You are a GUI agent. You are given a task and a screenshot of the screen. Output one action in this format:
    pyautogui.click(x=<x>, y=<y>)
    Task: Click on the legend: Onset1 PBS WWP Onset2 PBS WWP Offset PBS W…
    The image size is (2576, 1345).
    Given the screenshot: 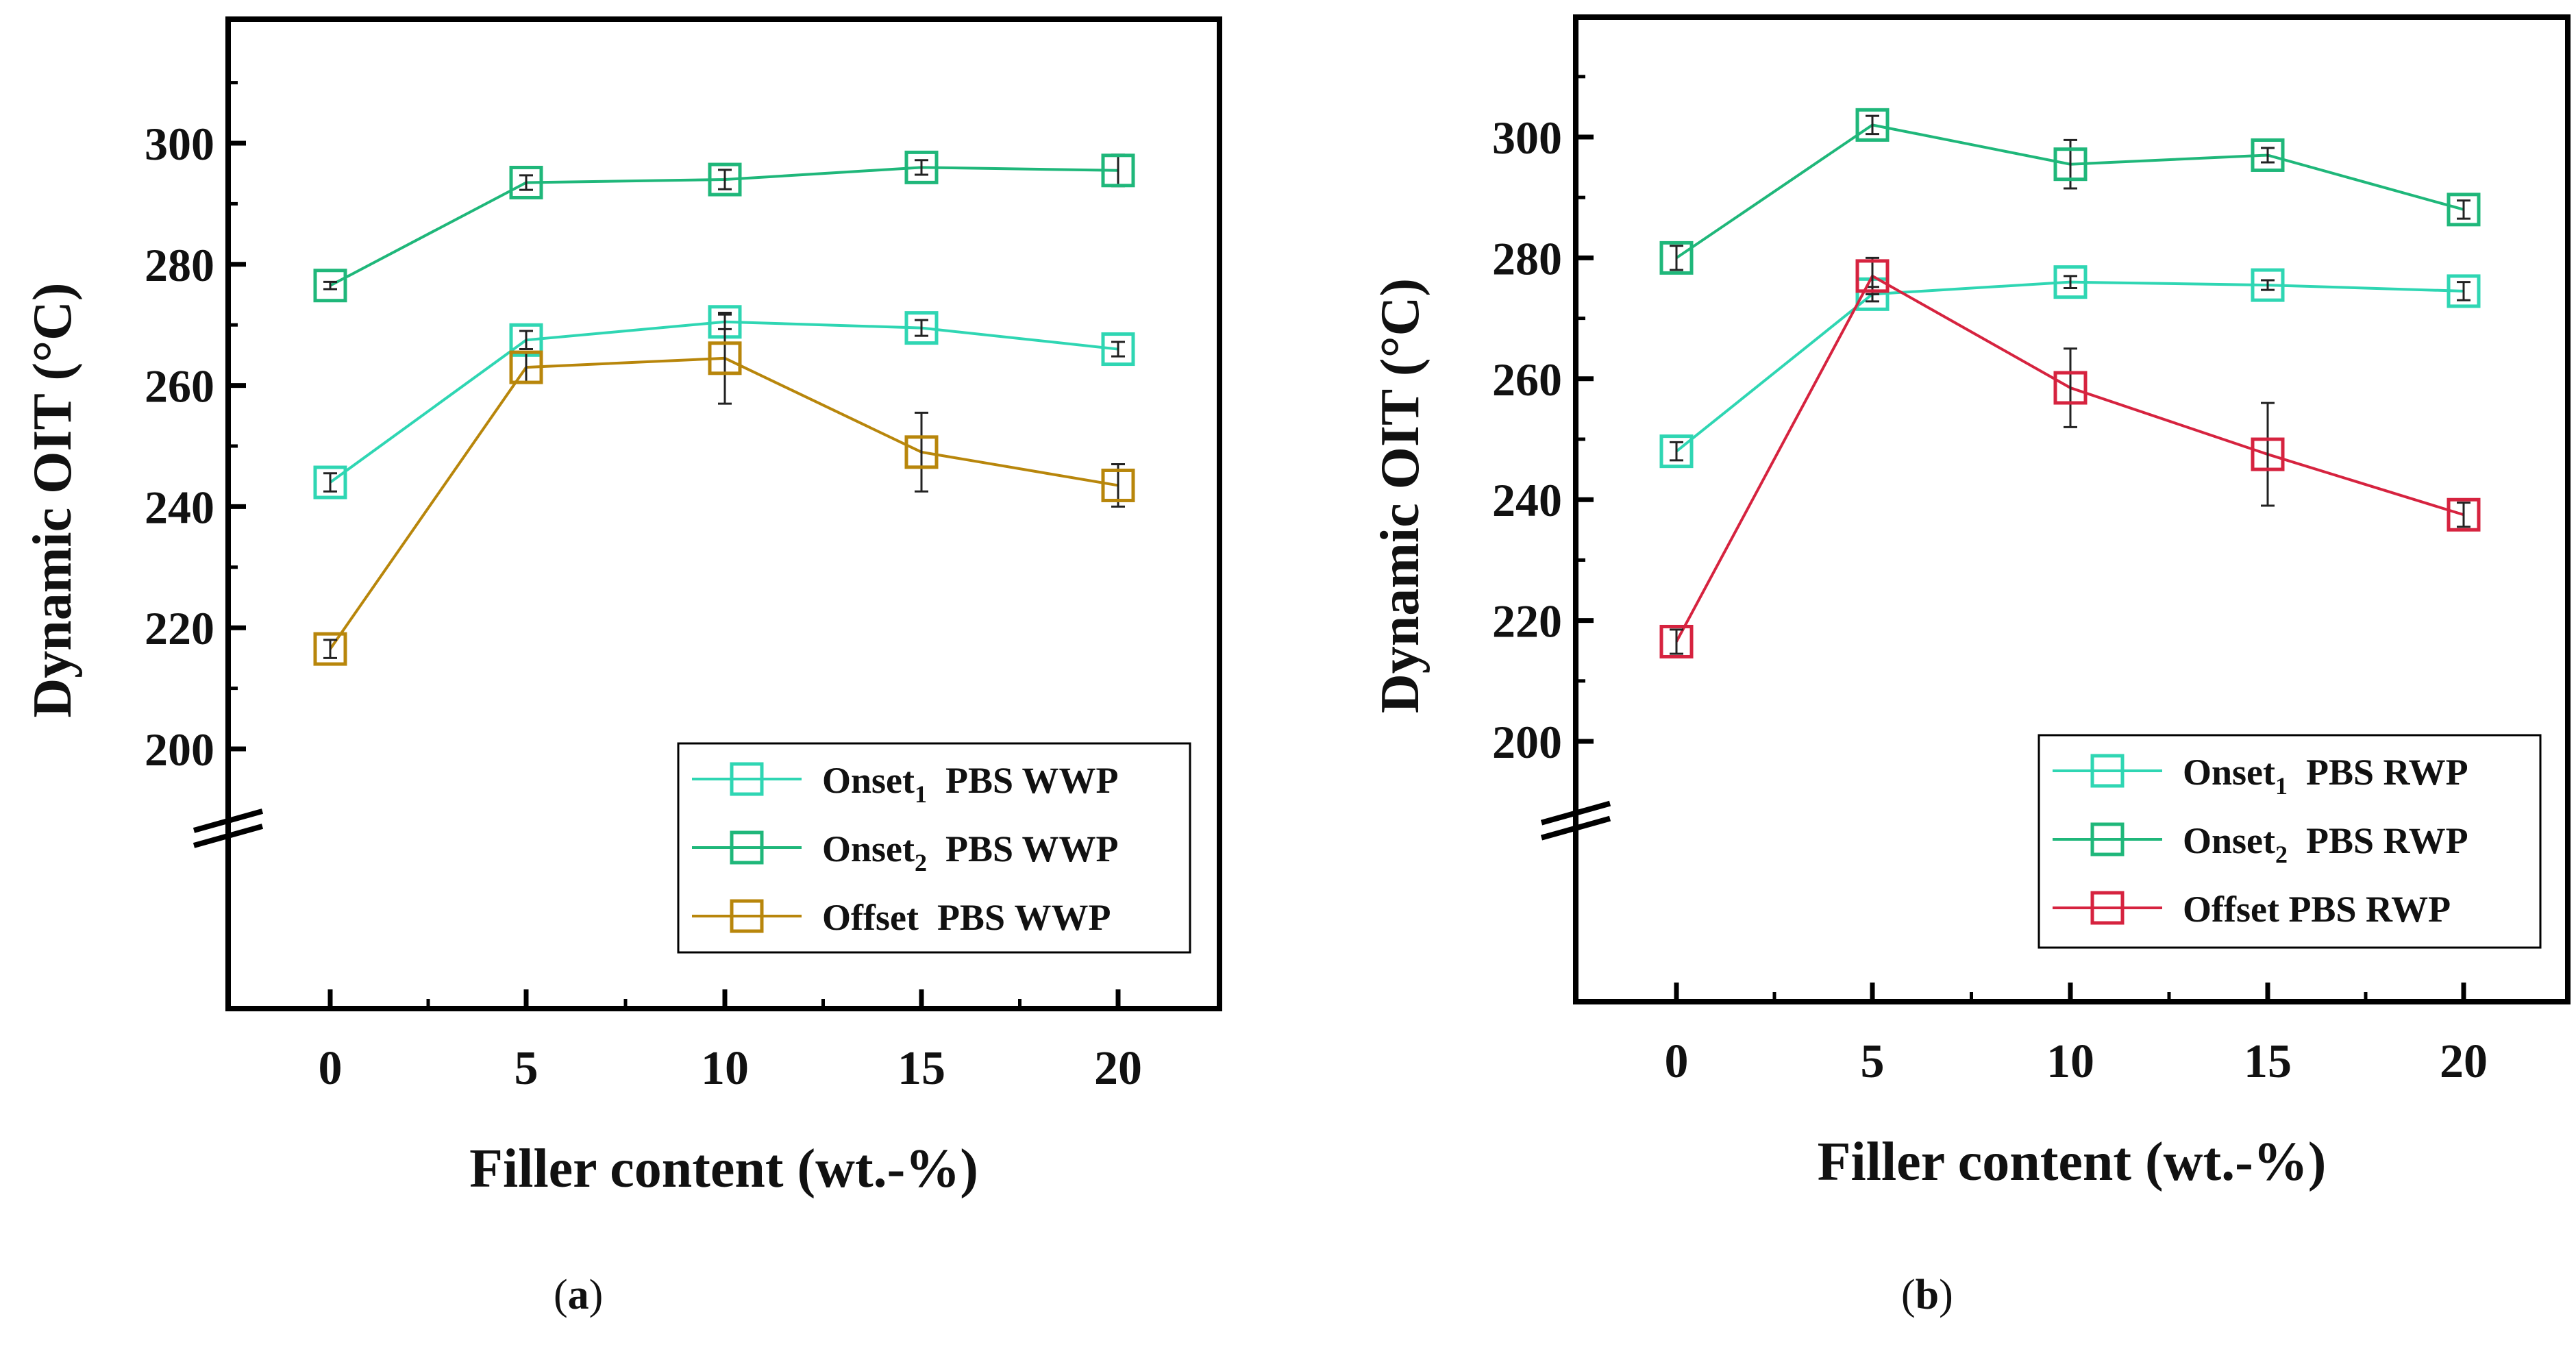 What is the action you would take?
    pyautogui.click(x=934, y=848)
    